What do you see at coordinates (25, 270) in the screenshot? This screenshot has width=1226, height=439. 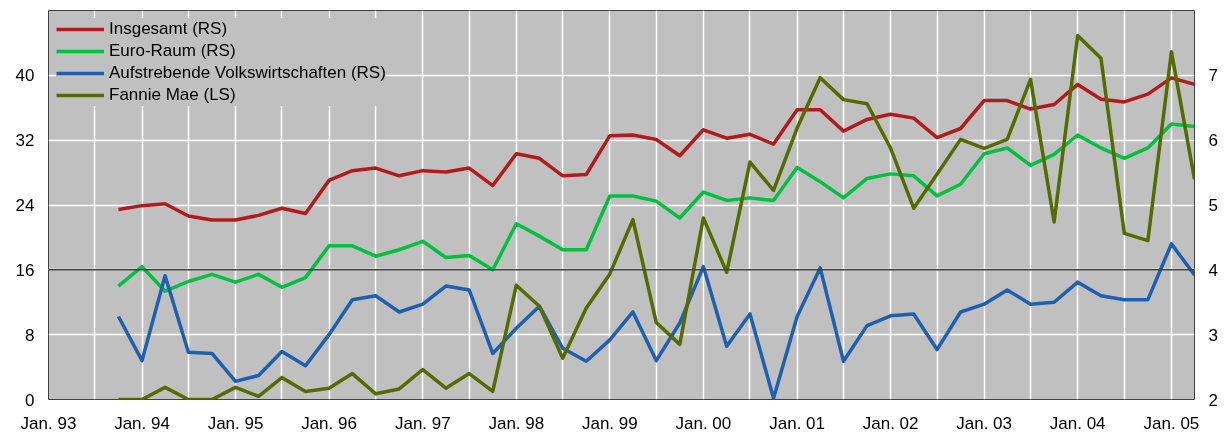 I see `y-tick-label: 16` at bounding box center [25, 270].